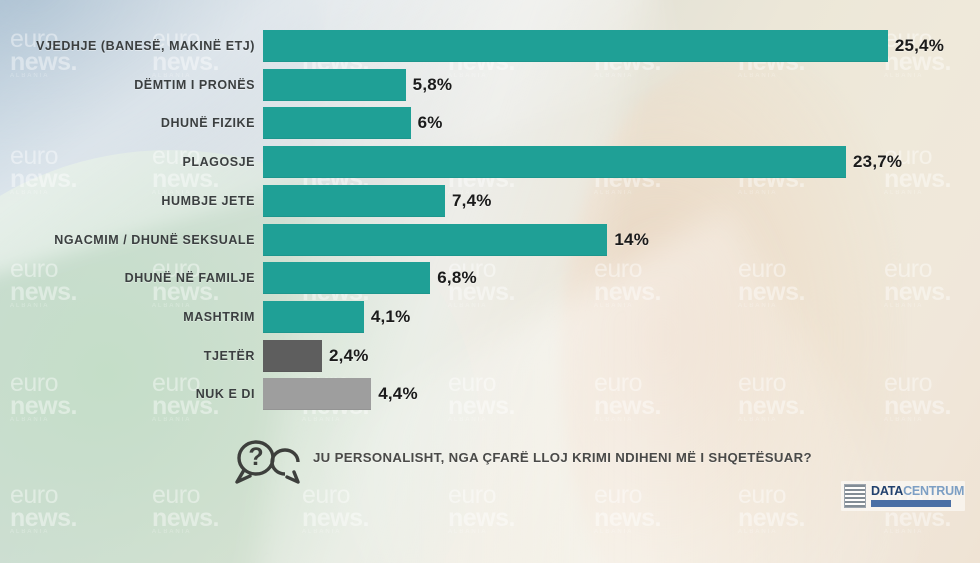  What do you see at coordinates (457, 278) in the screenshot?
I see `bar-value-label: 6,8%` at bounding box center [457, 278].